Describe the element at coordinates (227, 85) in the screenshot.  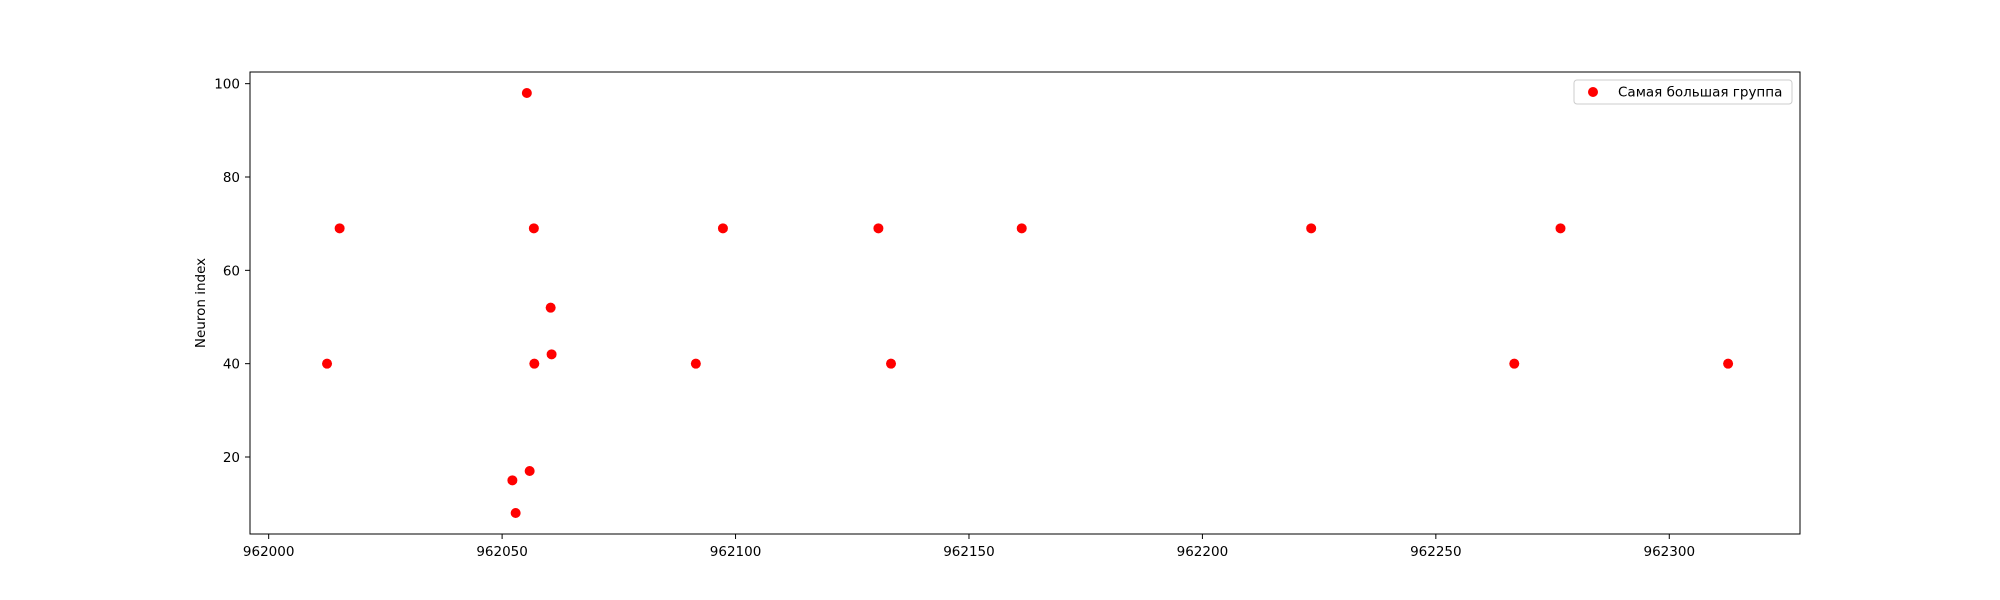
I see `y-tick-label: 100` at that location.